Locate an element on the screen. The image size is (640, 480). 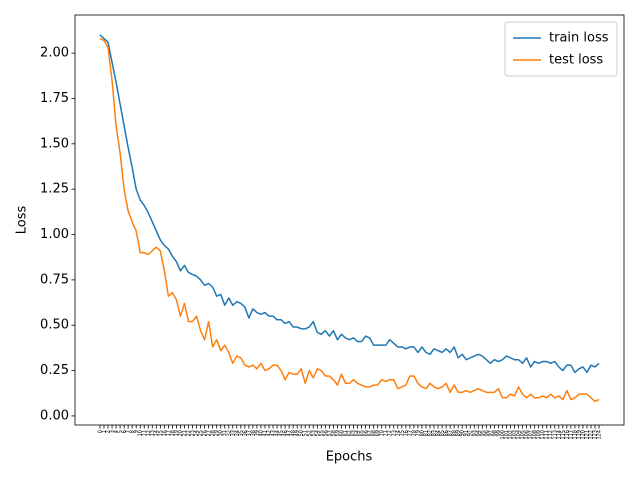
x-tick-label: 25 is located at coordinates (201, 433).